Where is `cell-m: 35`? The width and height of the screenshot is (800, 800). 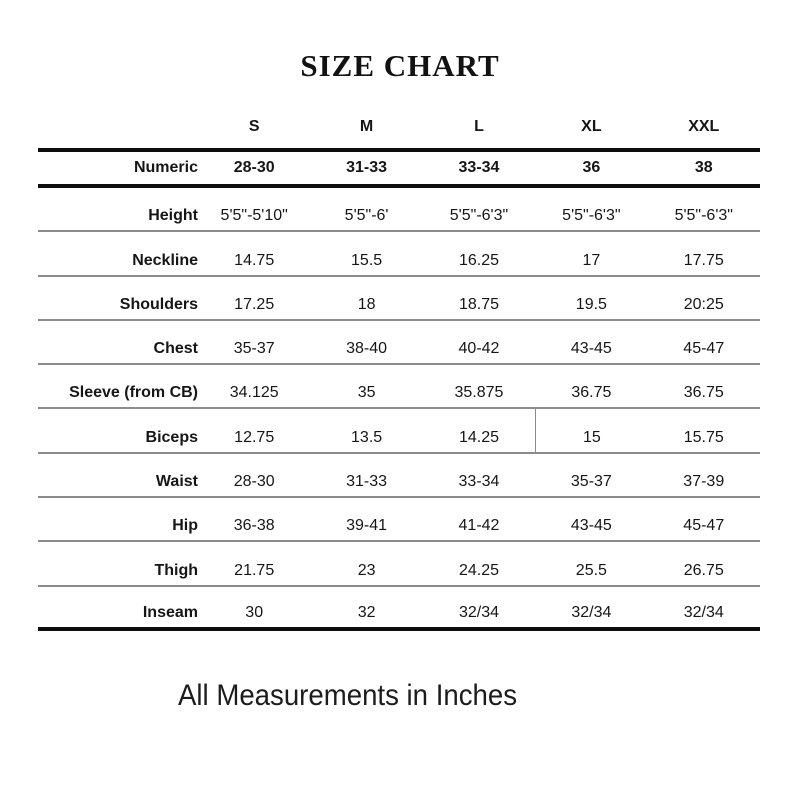
cell-m: 35 is located at coordinates (366, 393).